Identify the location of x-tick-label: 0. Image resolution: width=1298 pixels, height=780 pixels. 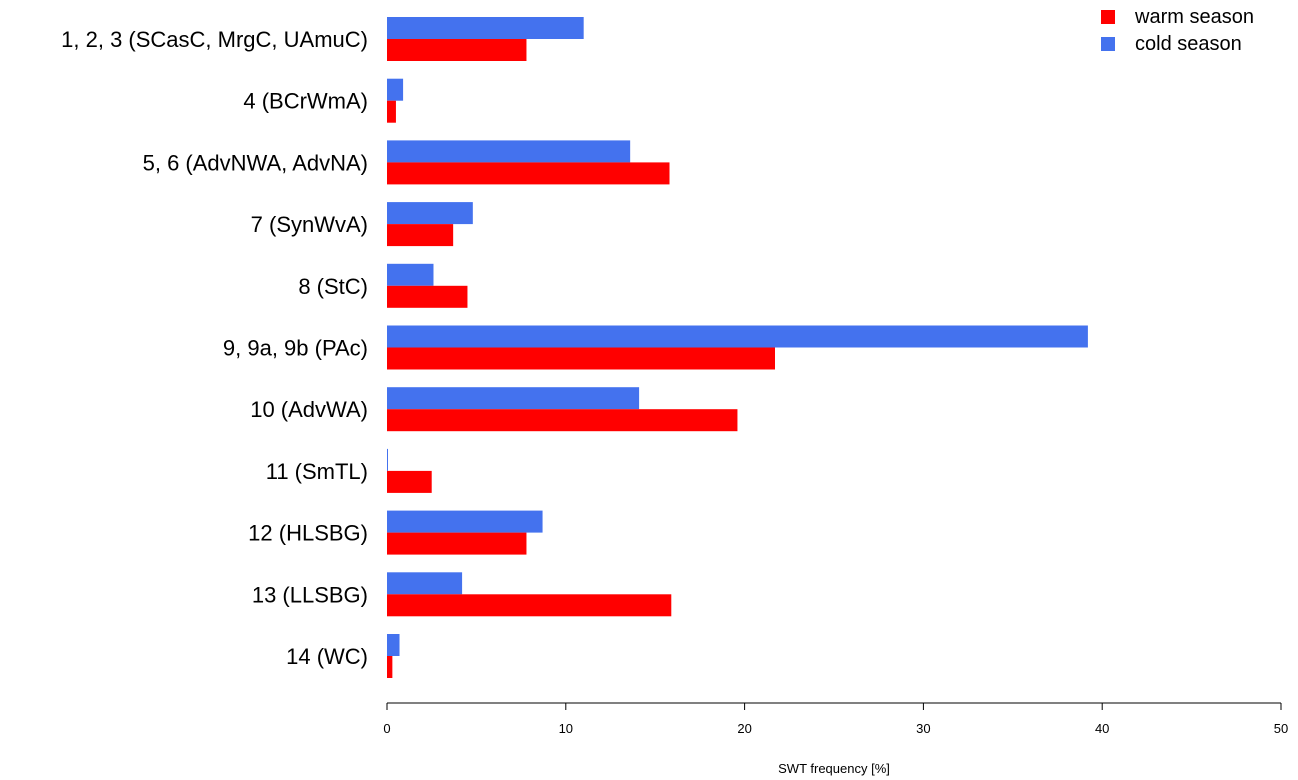
(386, 728).